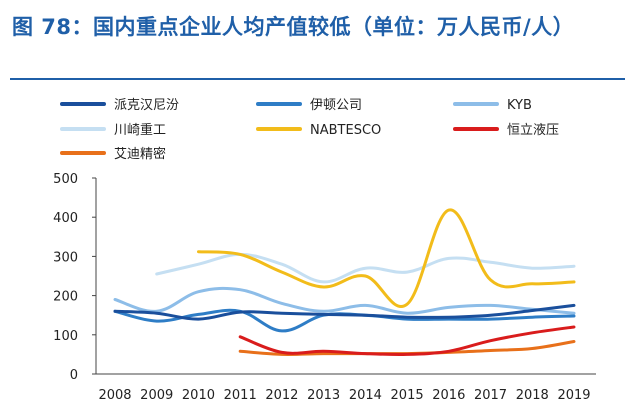 Image resolution: width=640 pixels, height=418 pixels. Describe the element at coordinates (281, 395) in the screenshot. I see `x-tick-label: 2012` at that location.